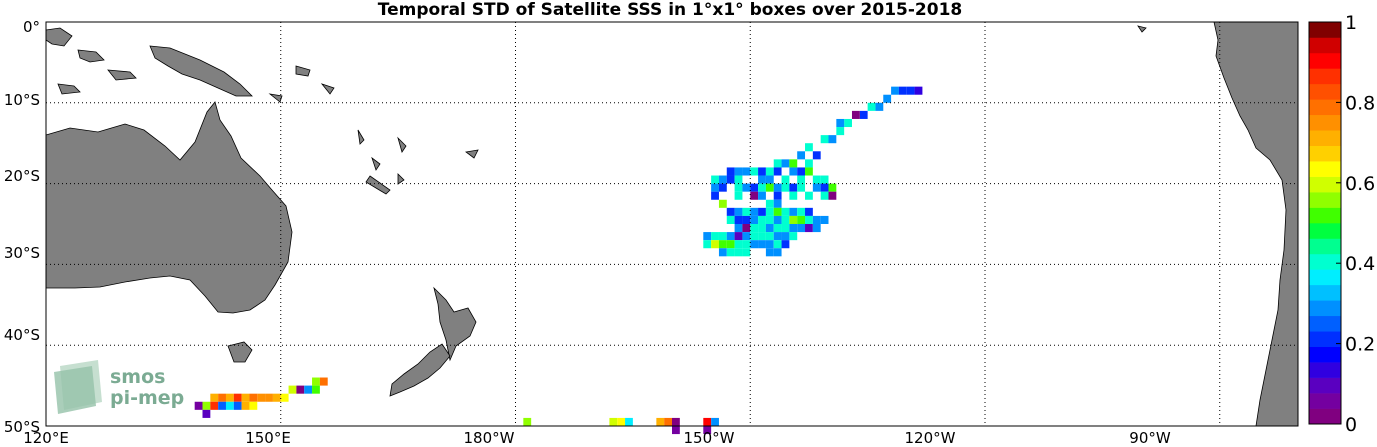 Image resolution: width=1377 pixels, height=447 pixels. I want to click on land-south-america, so click(1256, 224).